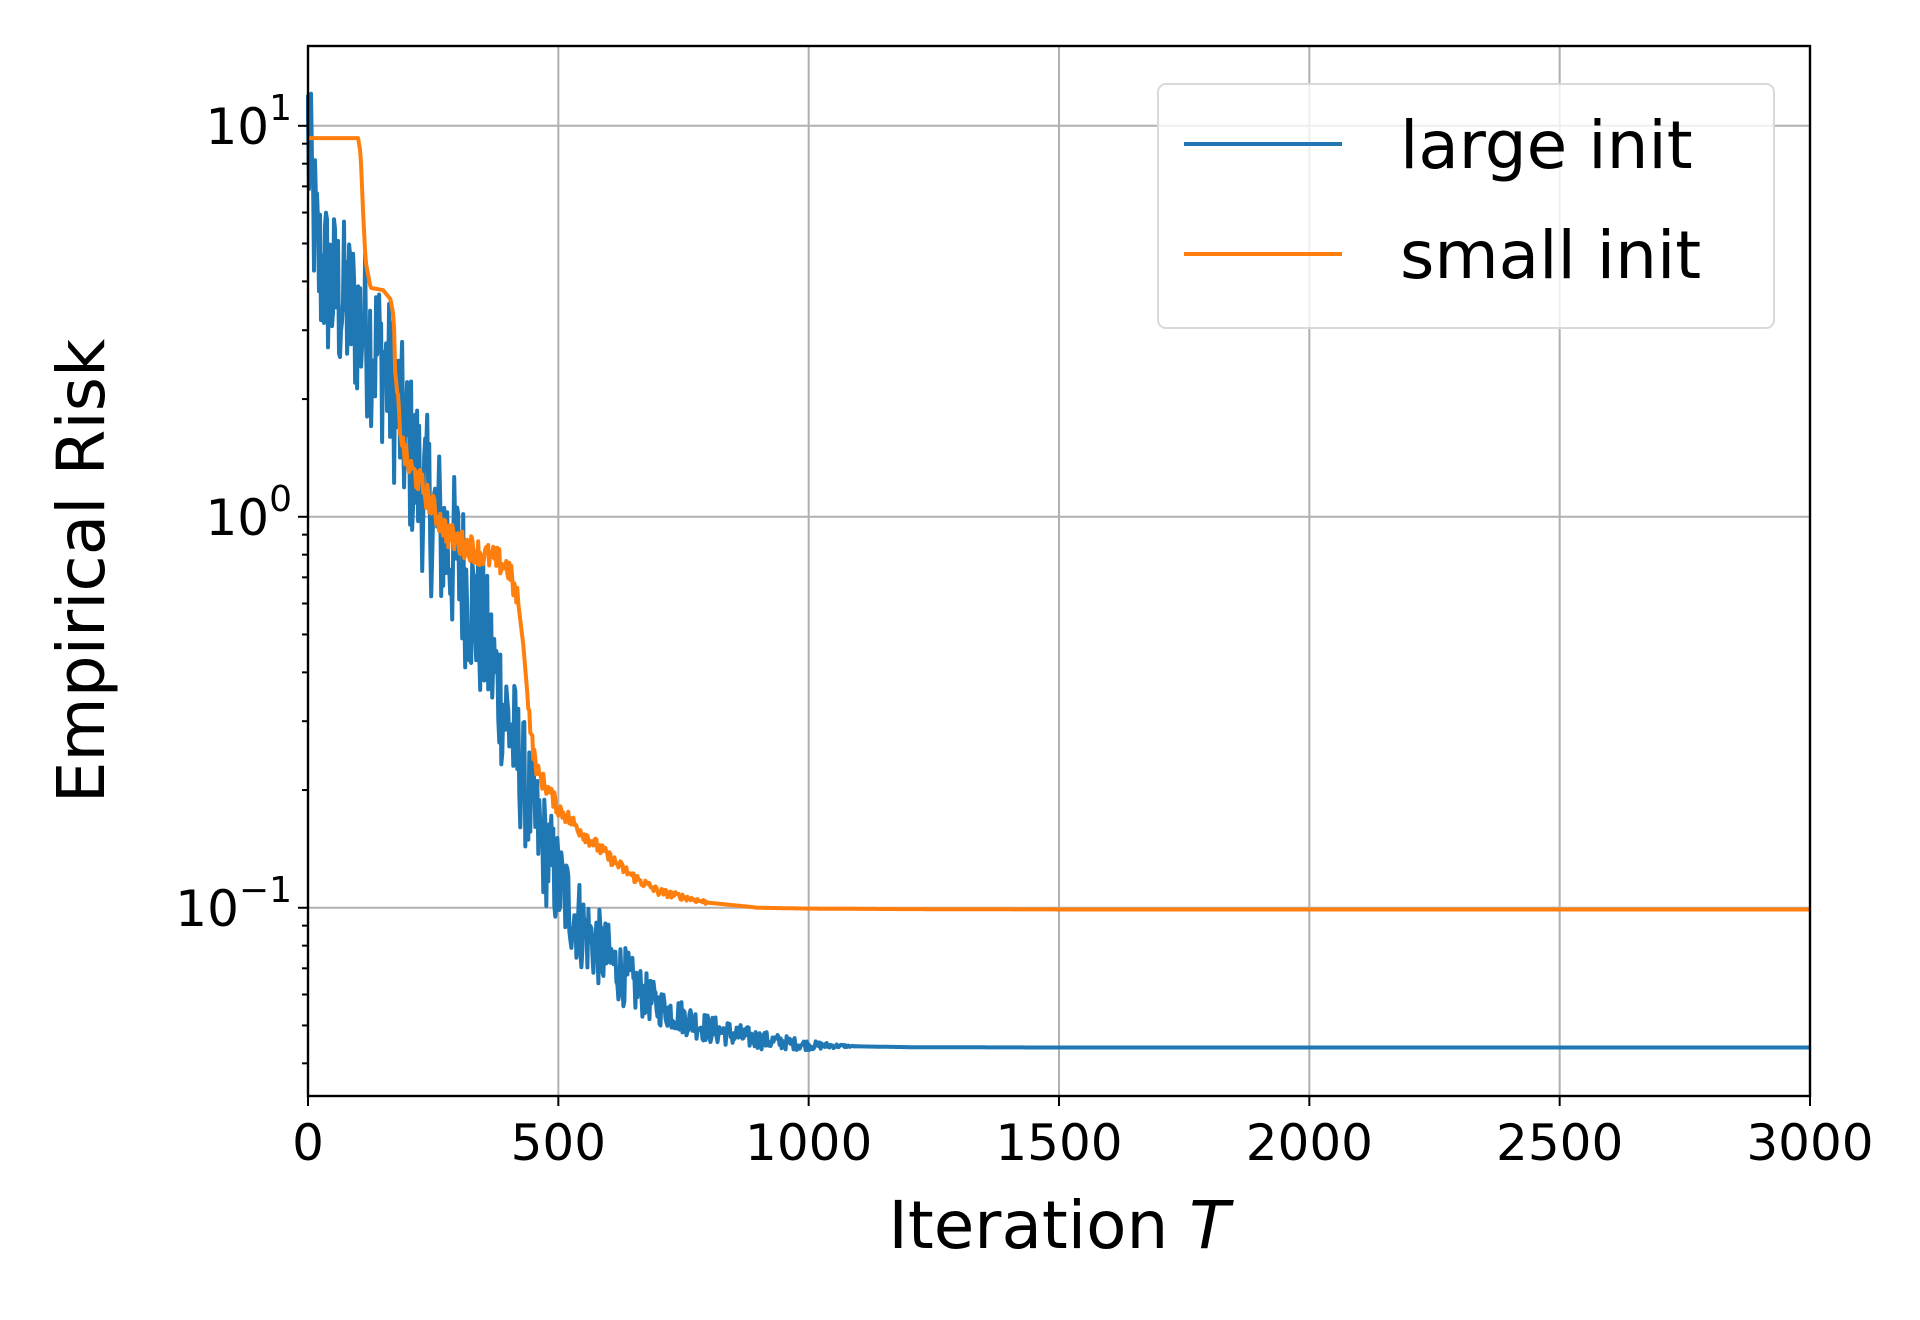 Image resolution: width=1920 pixels, height=1320 pixels. I want to click on x-tick-label: 2000, so click(1309, 1143).